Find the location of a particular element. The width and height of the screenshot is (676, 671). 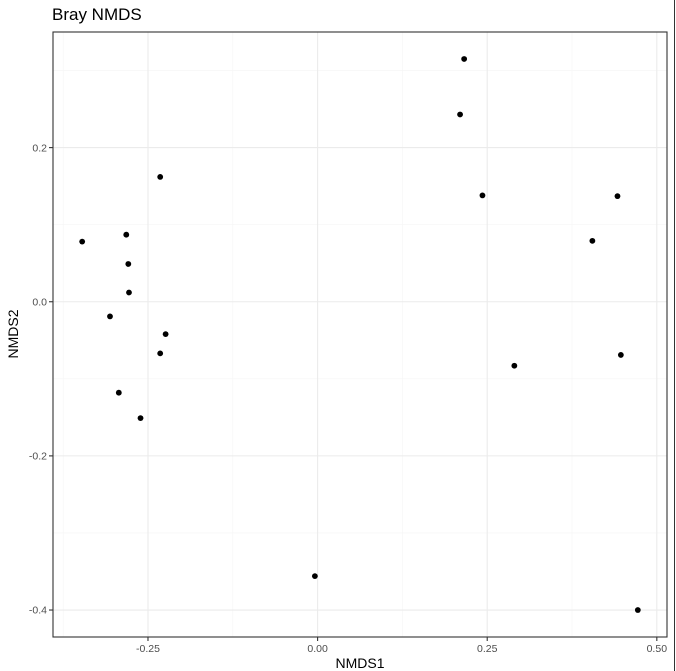

y-tick-label: 0.2 is located at coordinates (39, 148).